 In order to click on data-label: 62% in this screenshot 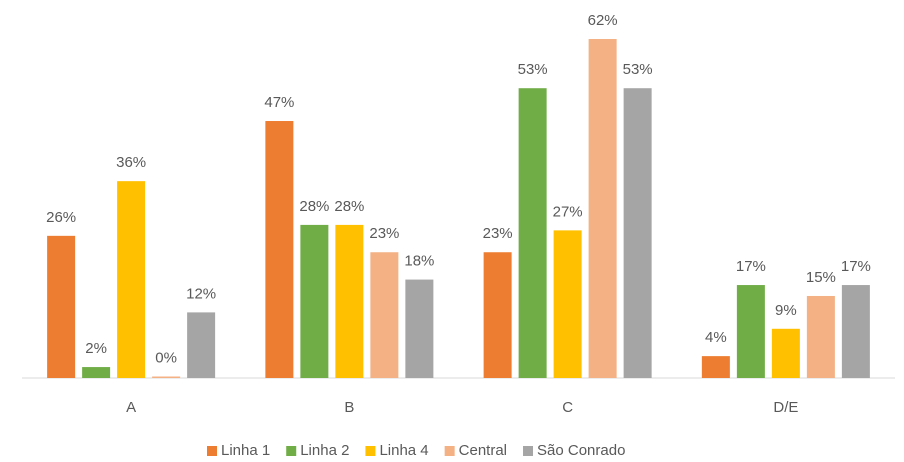, I will do `click(603, 20)`.